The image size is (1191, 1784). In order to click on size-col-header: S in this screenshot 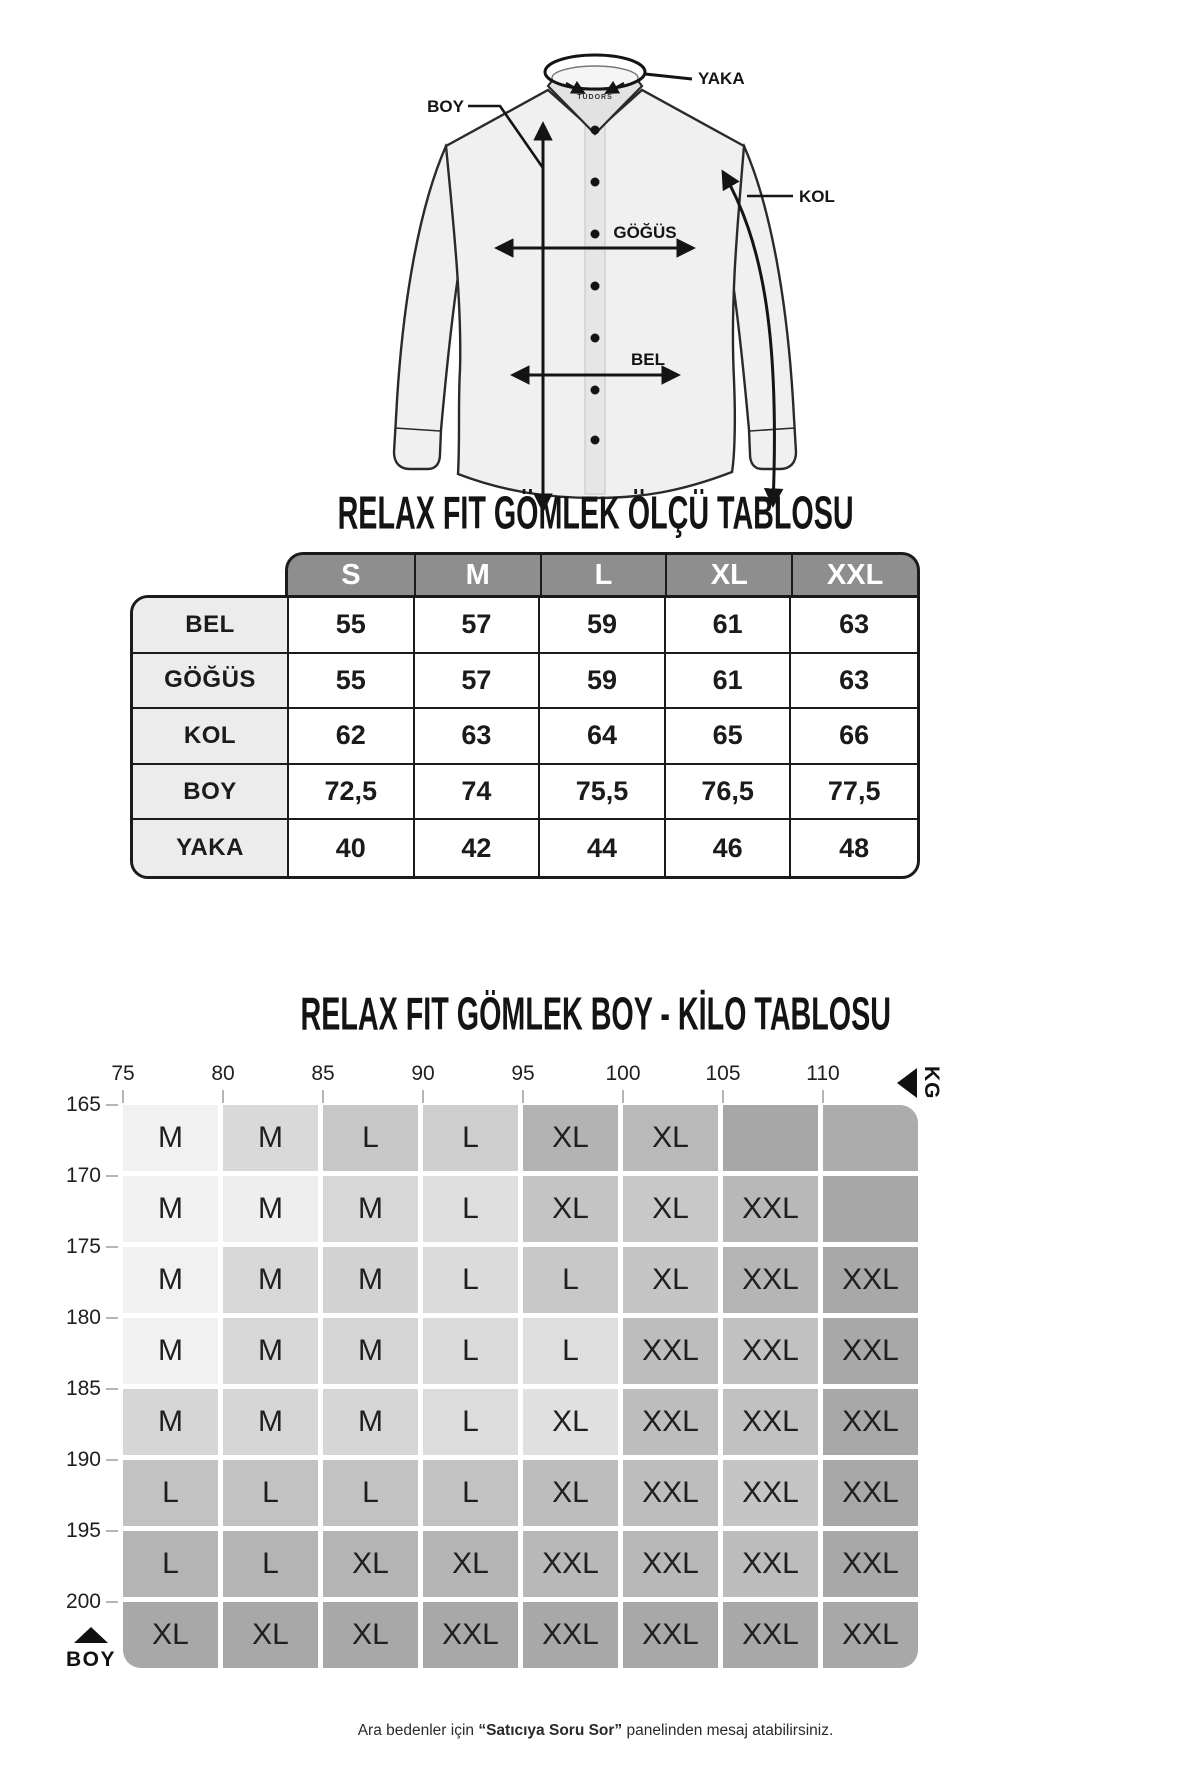, I will do `click(351, 574)`.